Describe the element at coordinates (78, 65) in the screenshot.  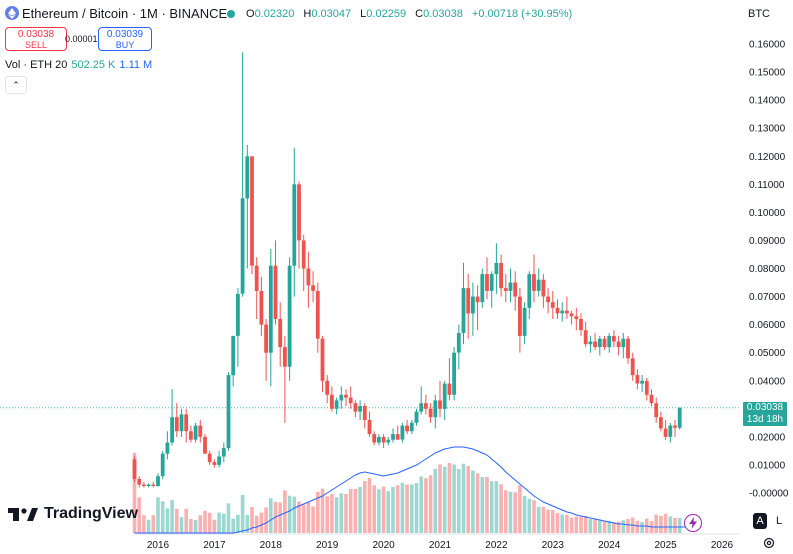
I see `volume-legend: Vol · ETH 20 502.25 K 1.11 M` at that location.